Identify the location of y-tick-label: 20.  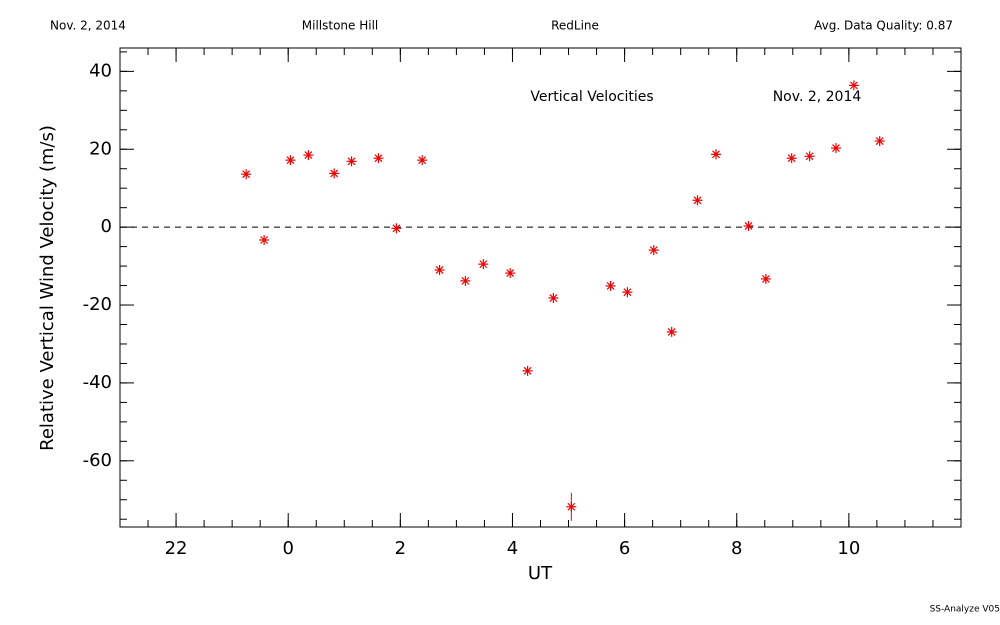
(100, 148).